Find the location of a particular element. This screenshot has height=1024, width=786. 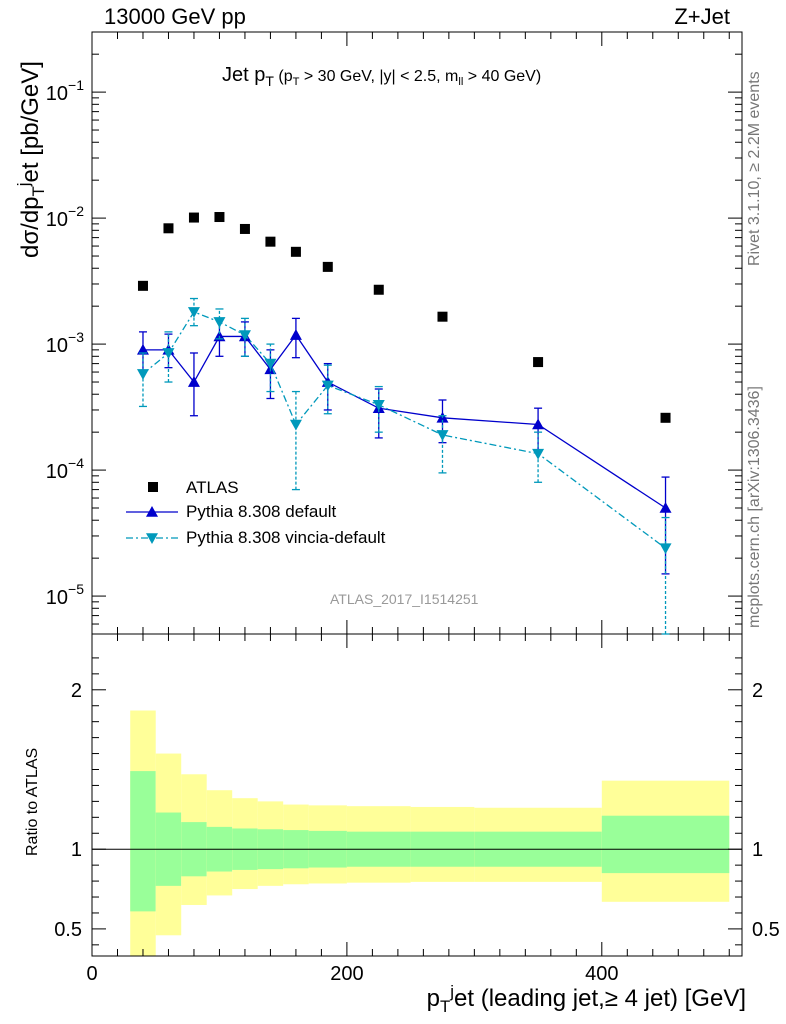

y-axis-label-main: dσ/dpTjet [pb/GeV] is located at coordinates (31, 159).